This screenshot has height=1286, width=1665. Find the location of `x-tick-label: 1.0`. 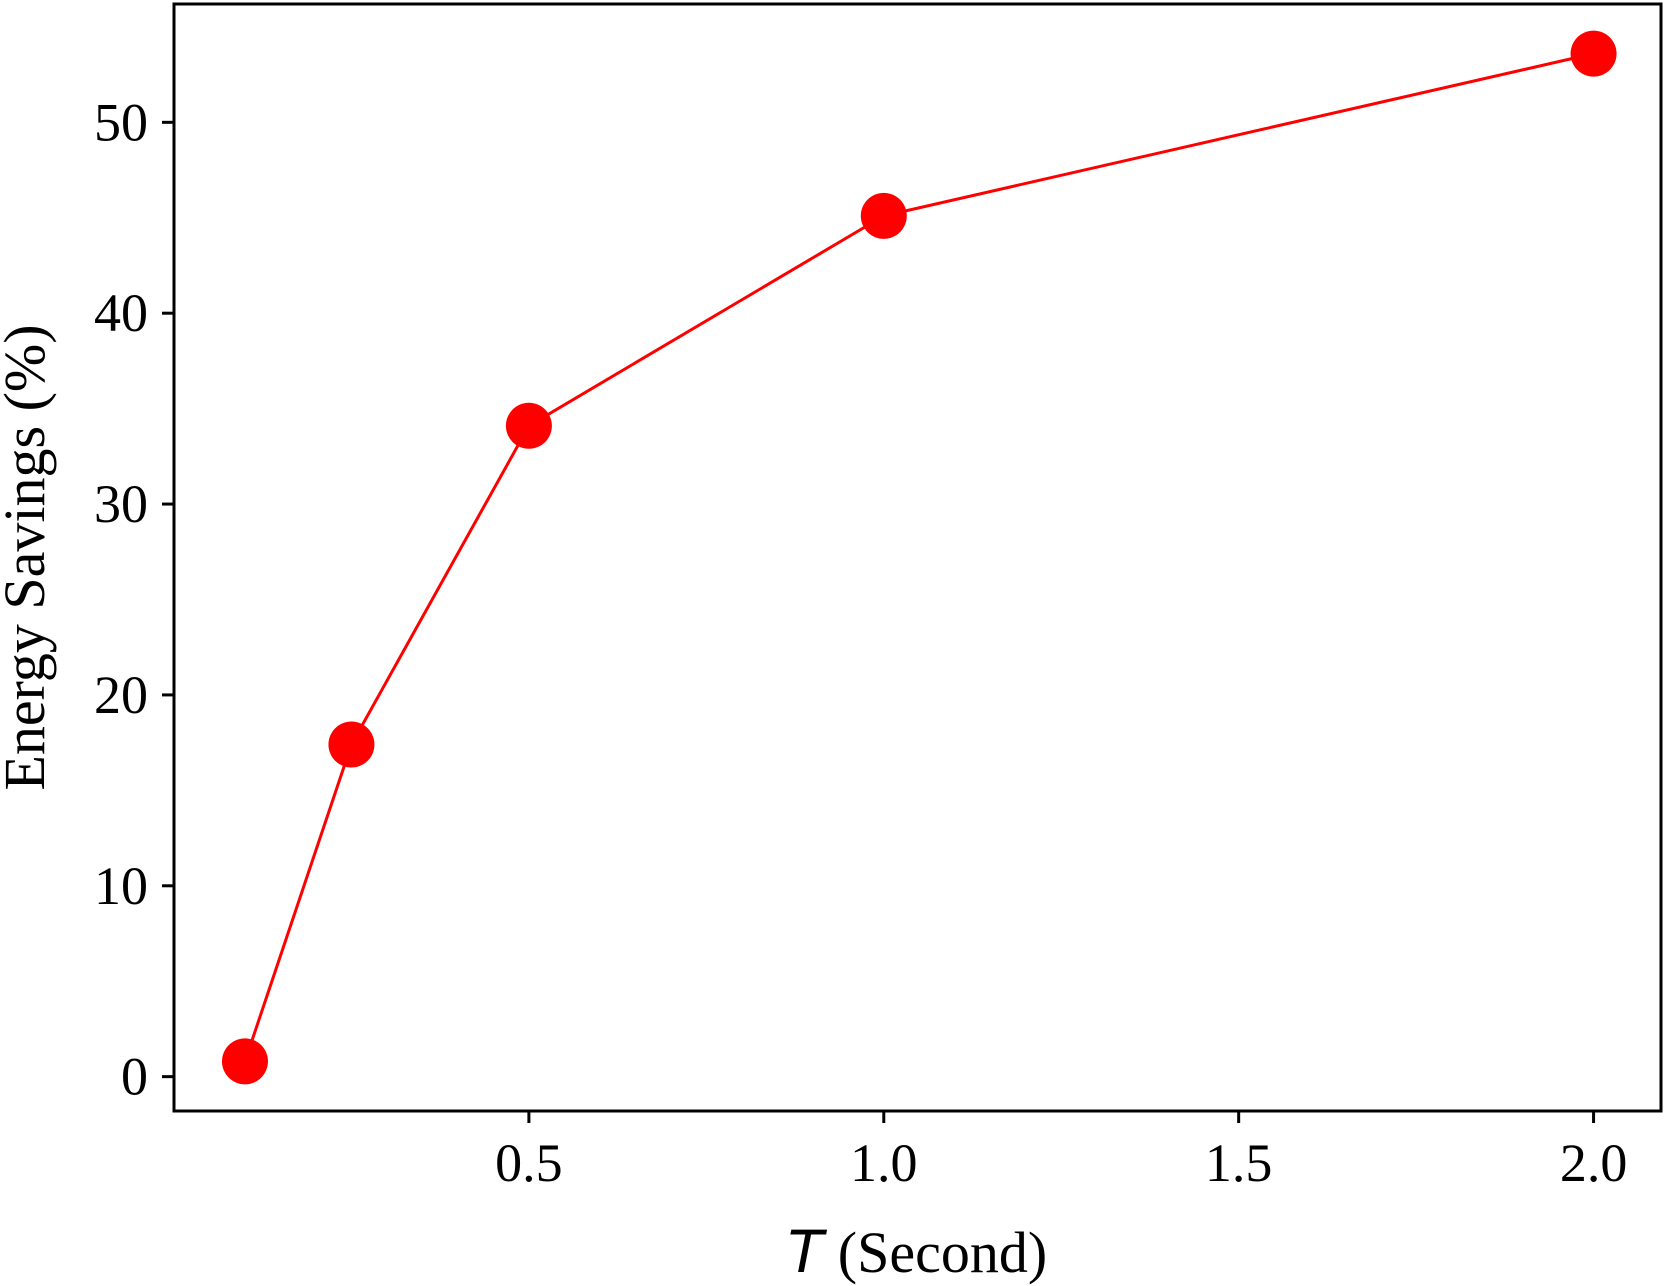

x-tick-label: 1.0 is located at coordinates (884, 1163).